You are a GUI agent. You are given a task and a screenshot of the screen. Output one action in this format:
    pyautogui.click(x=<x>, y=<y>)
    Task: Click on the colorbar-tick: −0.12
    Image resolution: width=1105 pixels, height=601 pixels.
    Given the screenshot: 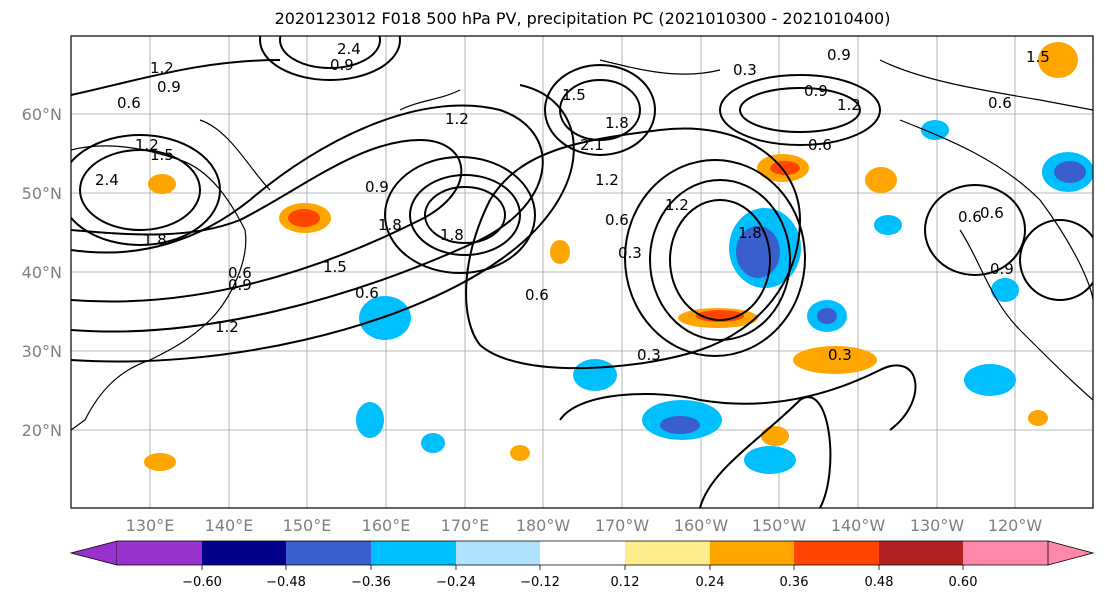 What is the action you would take?
    pyautogui.click(x=540, y=582)
    